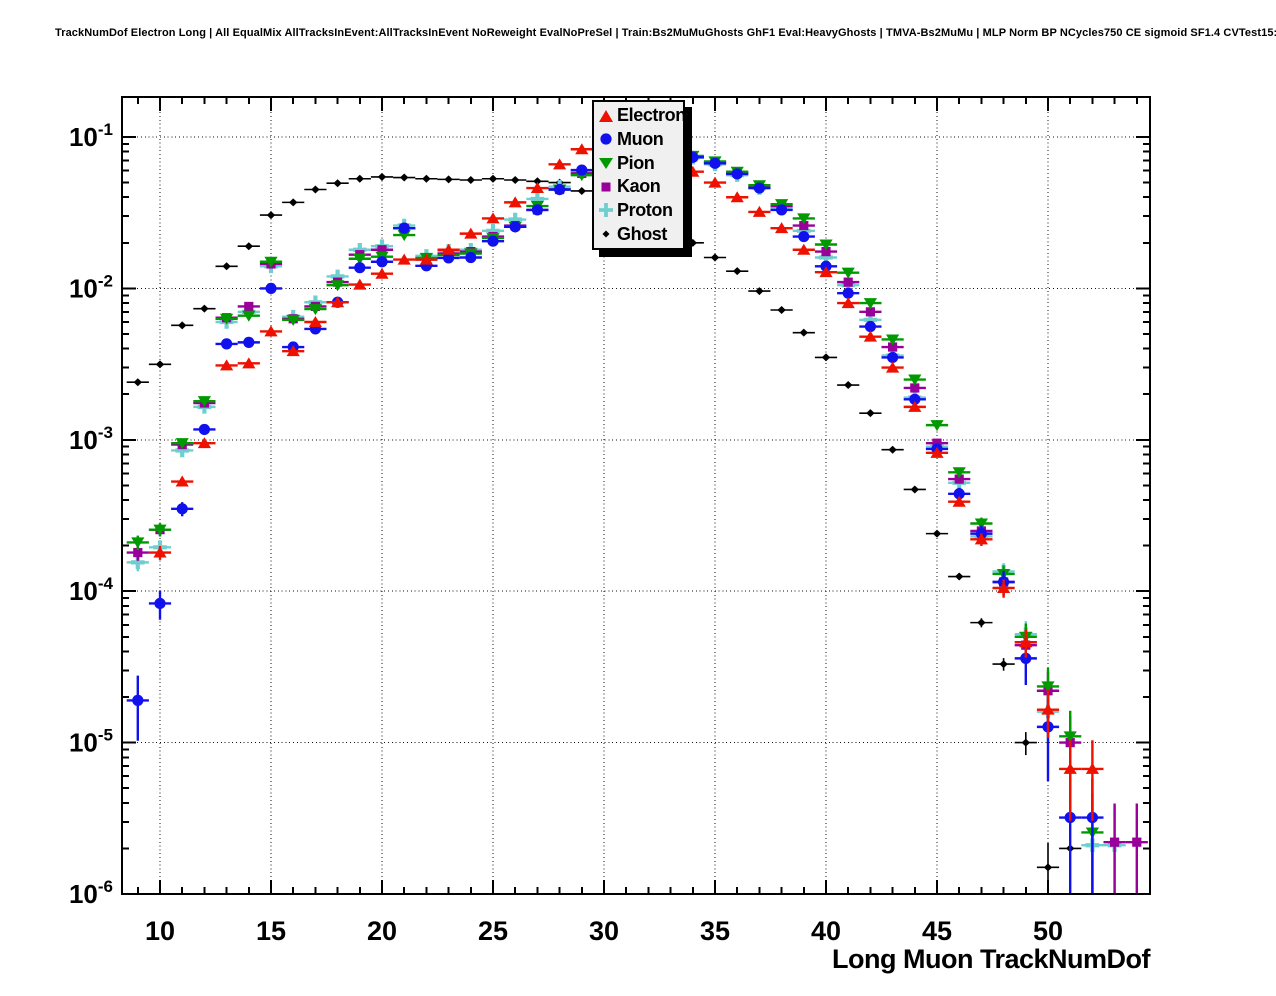 This screenshot has height=996, width=1276. I want to click on legend-item-pion: Pion, so click(640, 163).